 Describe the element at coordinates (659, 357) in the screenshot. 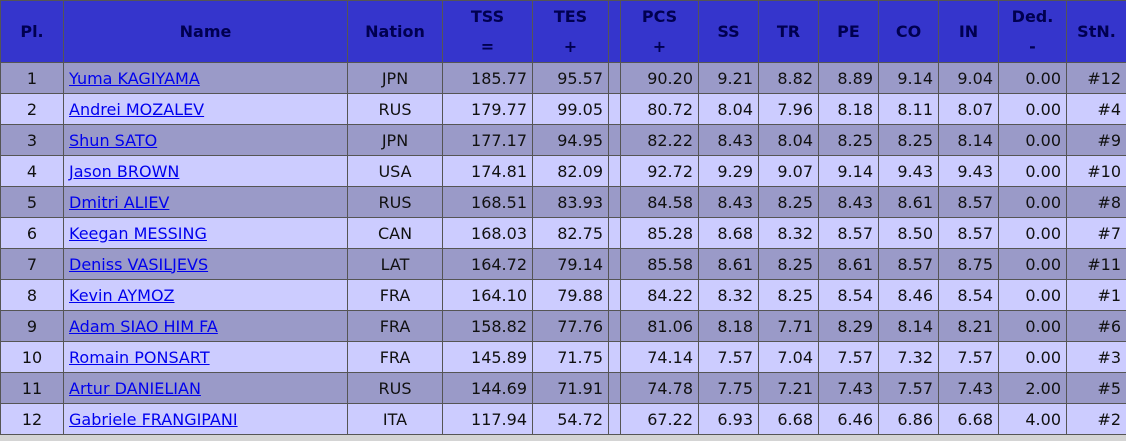

I see `pcs: 74.14` at that location.